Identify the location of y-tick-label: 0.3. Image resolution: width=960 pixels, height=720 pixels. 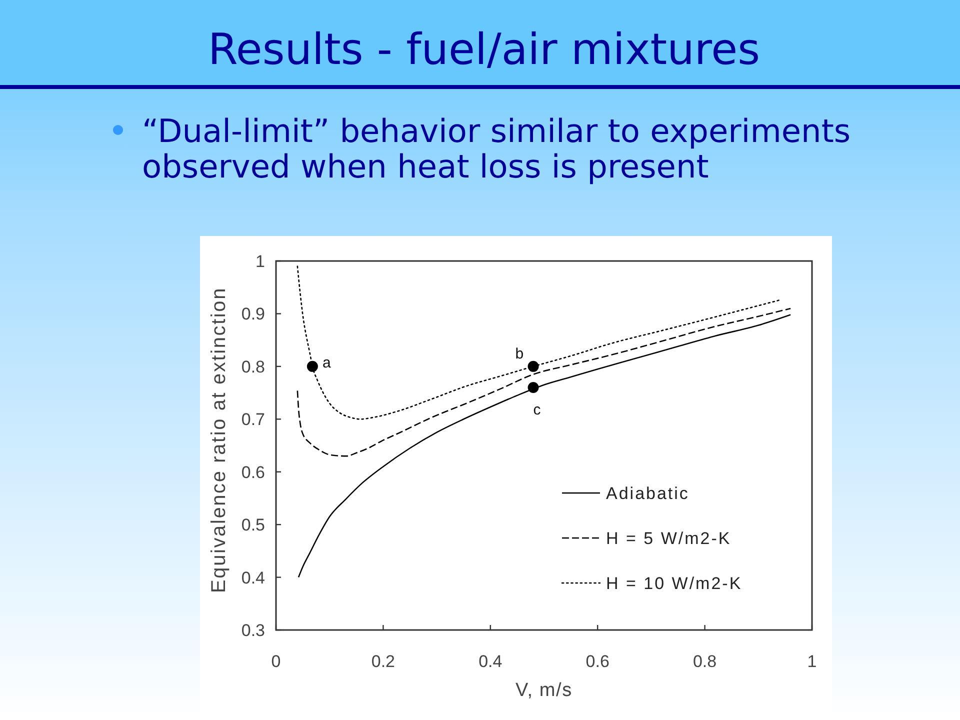
(253, 630).